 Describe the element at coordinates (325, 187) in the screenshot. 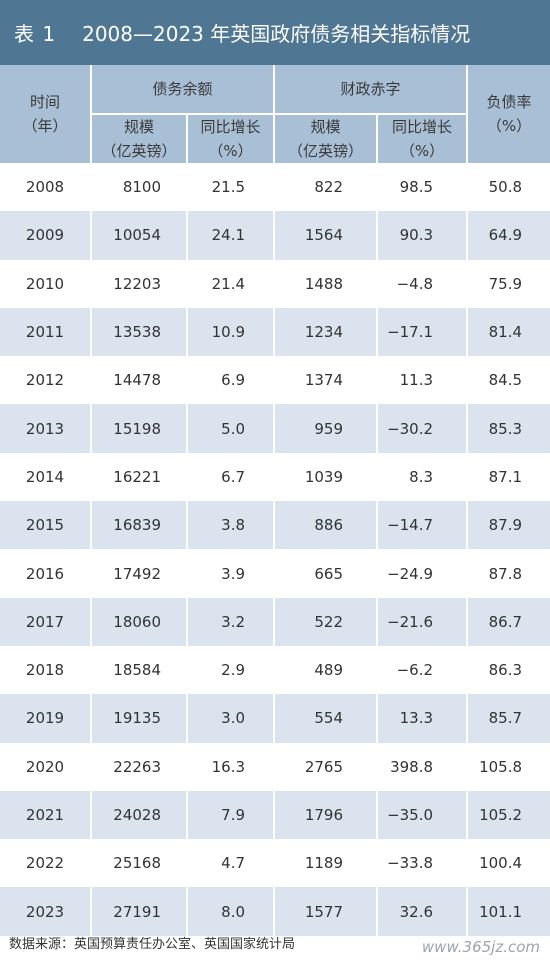

I see `cell-deficit-scale: 822` at that location.